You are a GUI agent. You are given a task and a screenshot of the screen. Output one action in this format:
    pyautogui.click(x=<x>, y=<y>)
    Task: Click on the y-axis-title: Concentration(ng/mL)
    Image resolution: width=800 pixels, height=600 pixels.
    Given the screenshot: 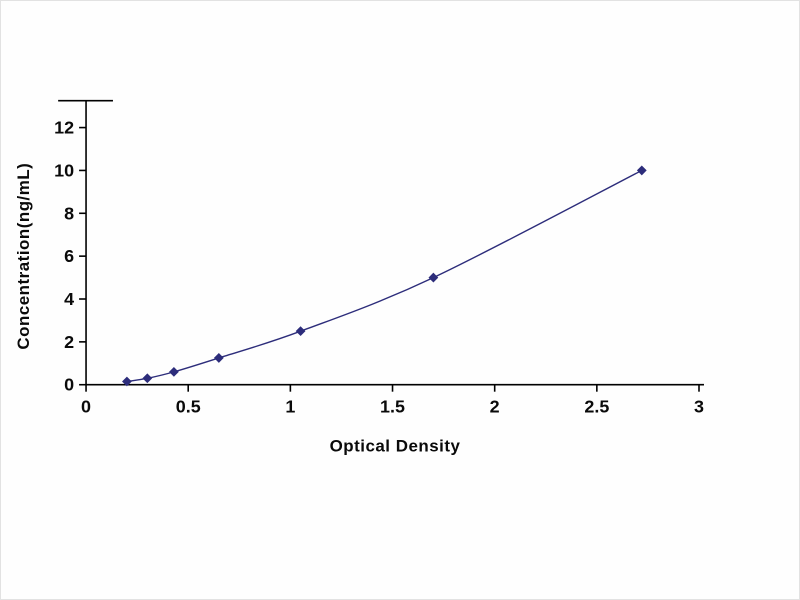 What is the action you would take?
    pyautogui.click(x=23, y=256)
    